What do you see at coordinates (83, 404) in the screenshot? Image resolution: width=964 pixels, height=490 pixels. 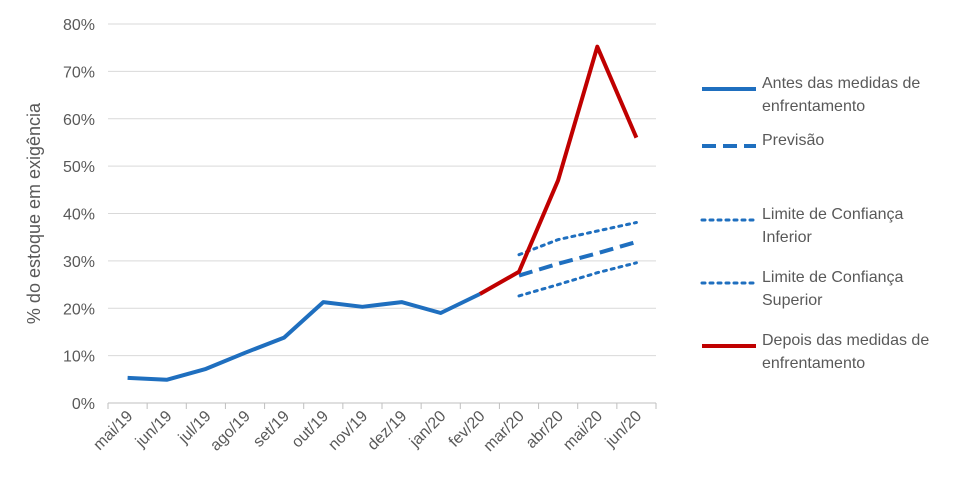 I see `y-tick-label: 0%` at bounding box center [83, 404].